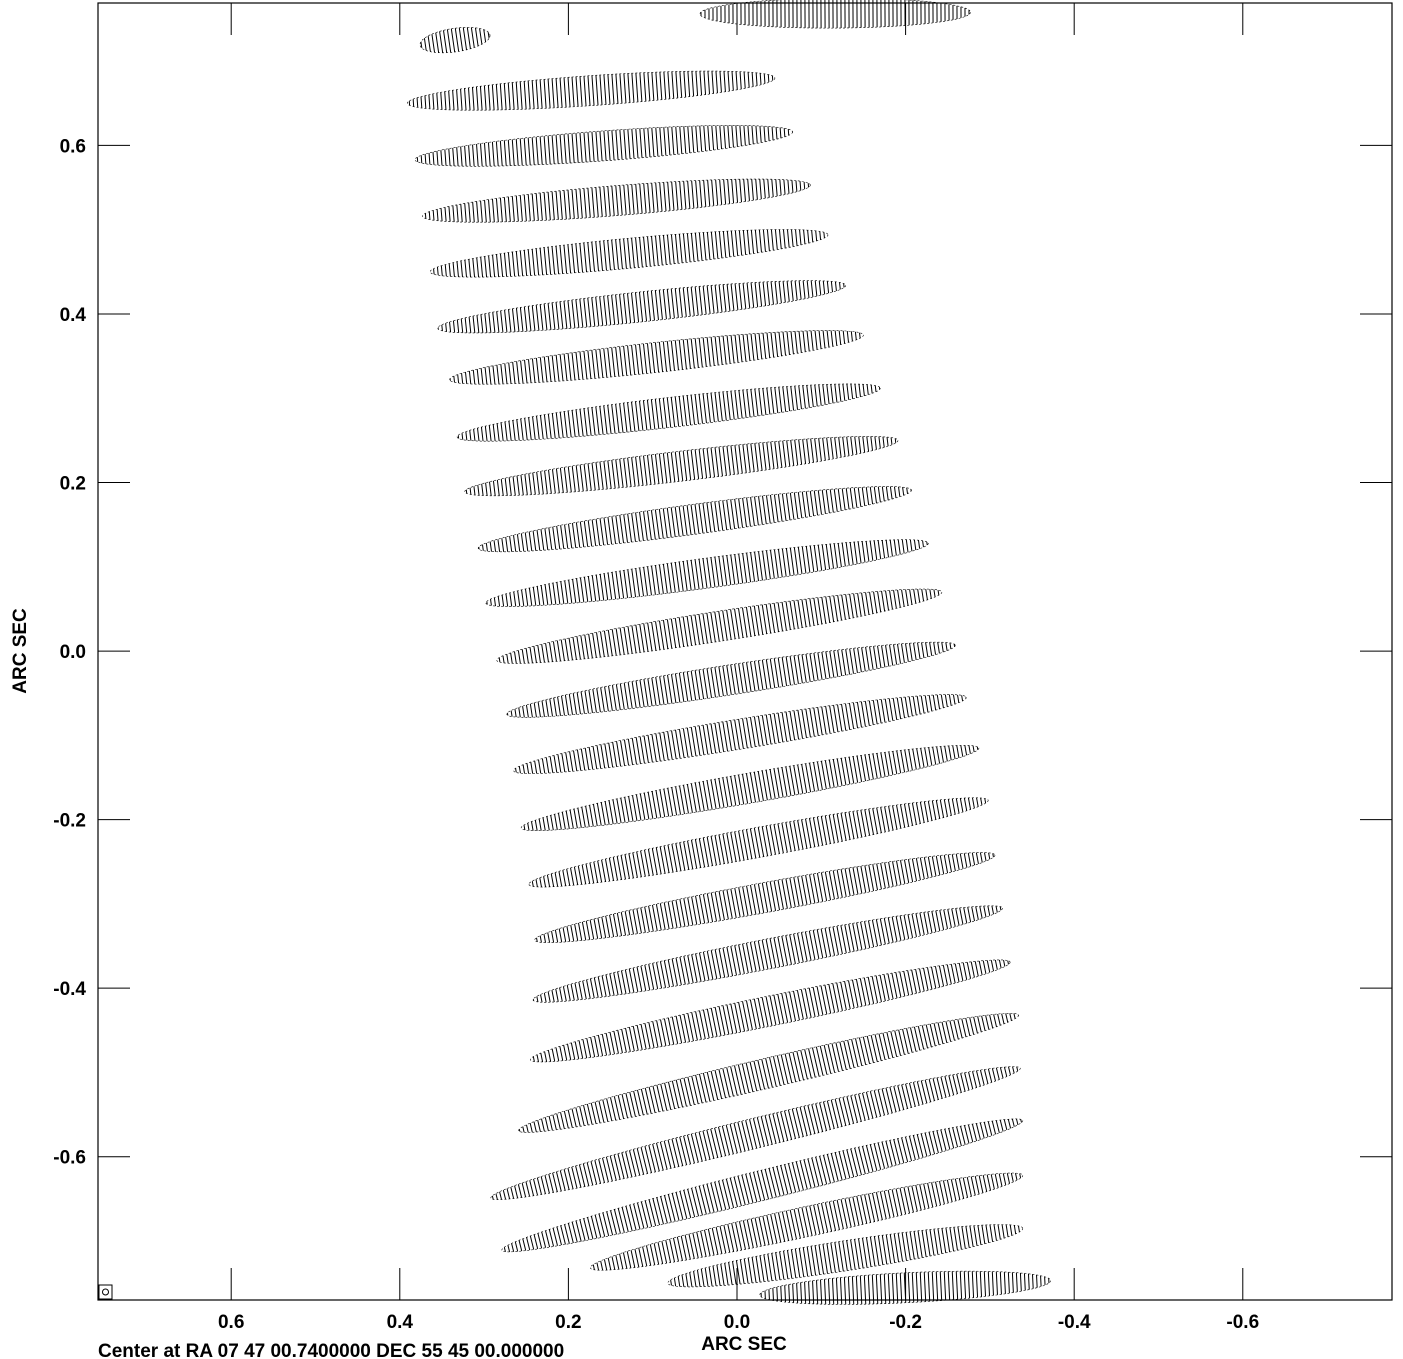  Describe the element at coordinates (69, 989) in the screenshot. I see `y-tick-label: -0.4` at that location.